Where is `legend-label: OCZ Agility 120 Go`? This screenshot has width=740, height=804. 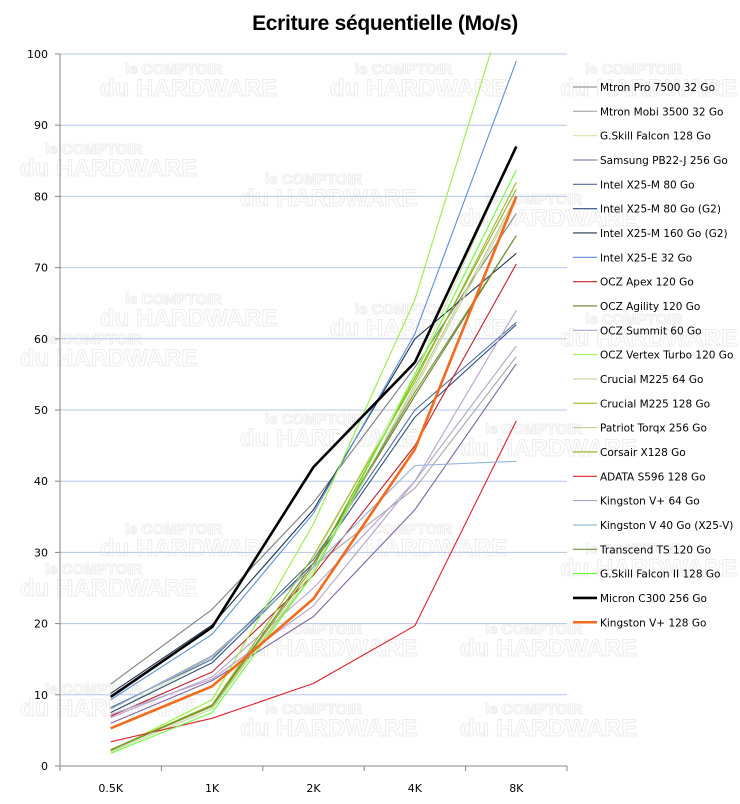 legend-label: OCZ Agility 120 Go is located at coordinates (650, 307).